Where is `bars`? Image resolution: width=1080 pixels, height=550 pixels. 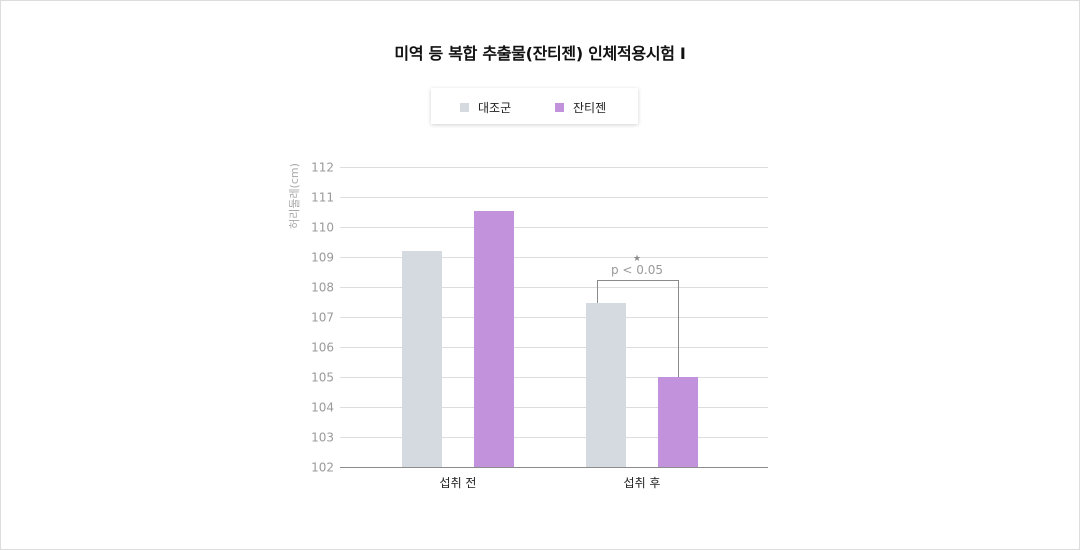 bars is located at coordinates (550, 339).